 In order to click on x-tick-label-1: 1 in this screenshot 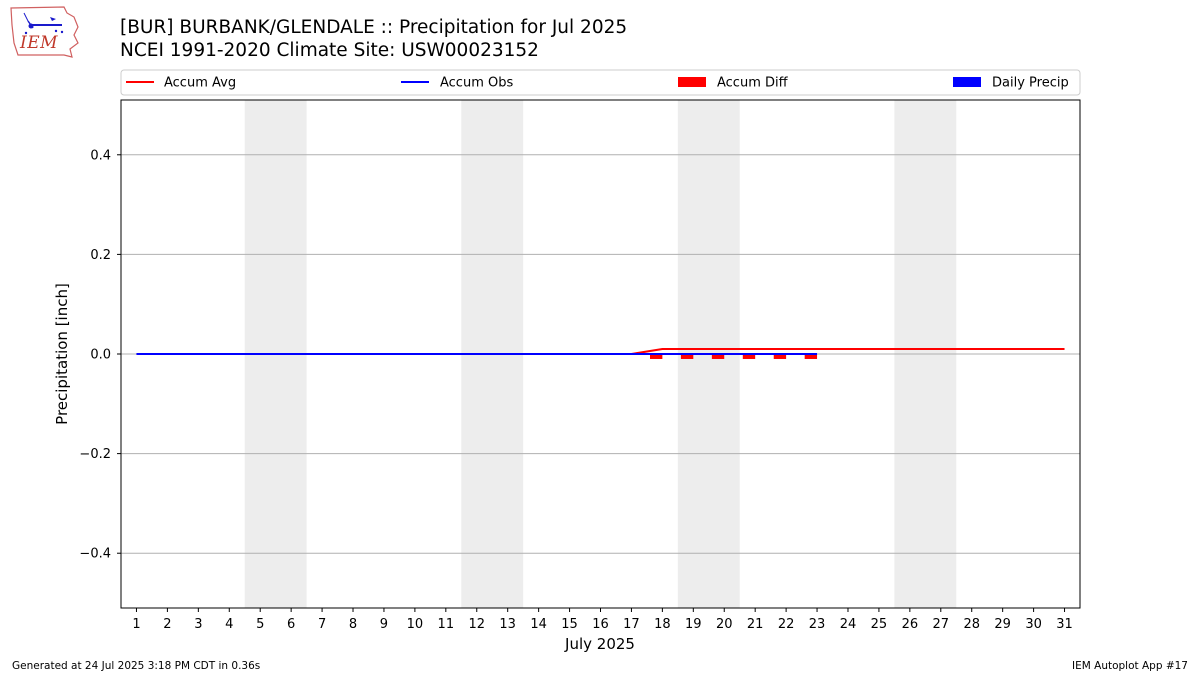, I will do `click(136, 624)`.